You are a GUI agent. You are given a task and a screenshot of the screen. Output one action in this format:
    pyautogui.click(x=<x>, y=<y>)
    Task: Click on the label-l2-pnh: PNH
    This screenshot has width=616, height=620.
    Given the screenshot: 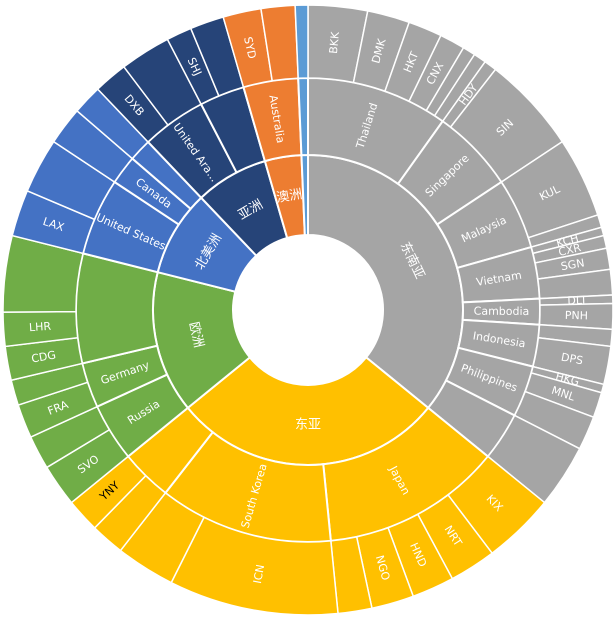 What is the action you would take?
    pyautogui.click(x=576, y=315)
    